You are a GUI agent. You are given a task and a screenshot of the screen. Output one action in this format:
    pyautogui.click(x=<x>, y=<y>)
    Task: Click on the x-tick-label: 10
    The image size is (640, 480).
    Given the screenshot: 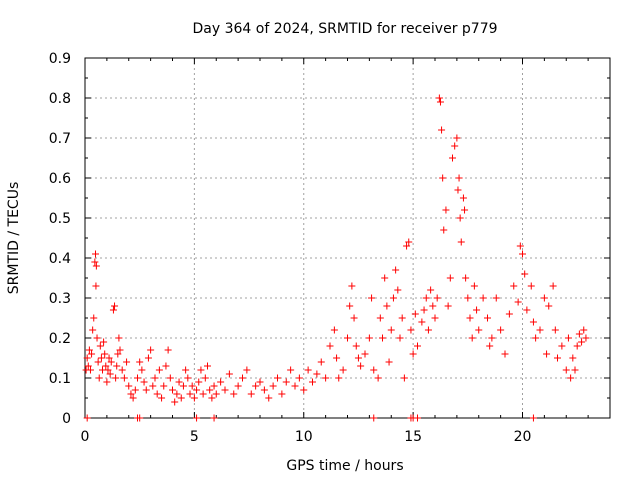 What is the action you would take?
    pyautogui.click(x=304, y=437)
    